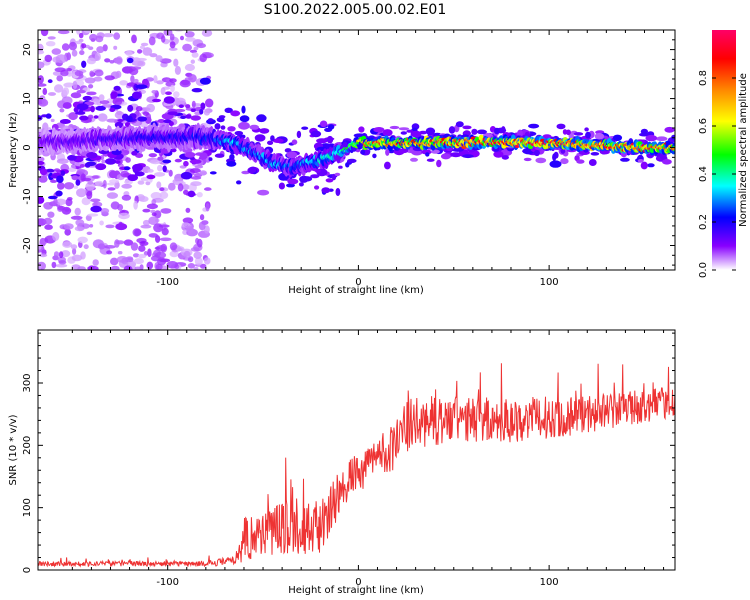 This screenshot has height=600, width=750. Describe the element at coordinates (27, 49) in the screenshot. I see `spectrogram-ytick-label: 20` at that location.